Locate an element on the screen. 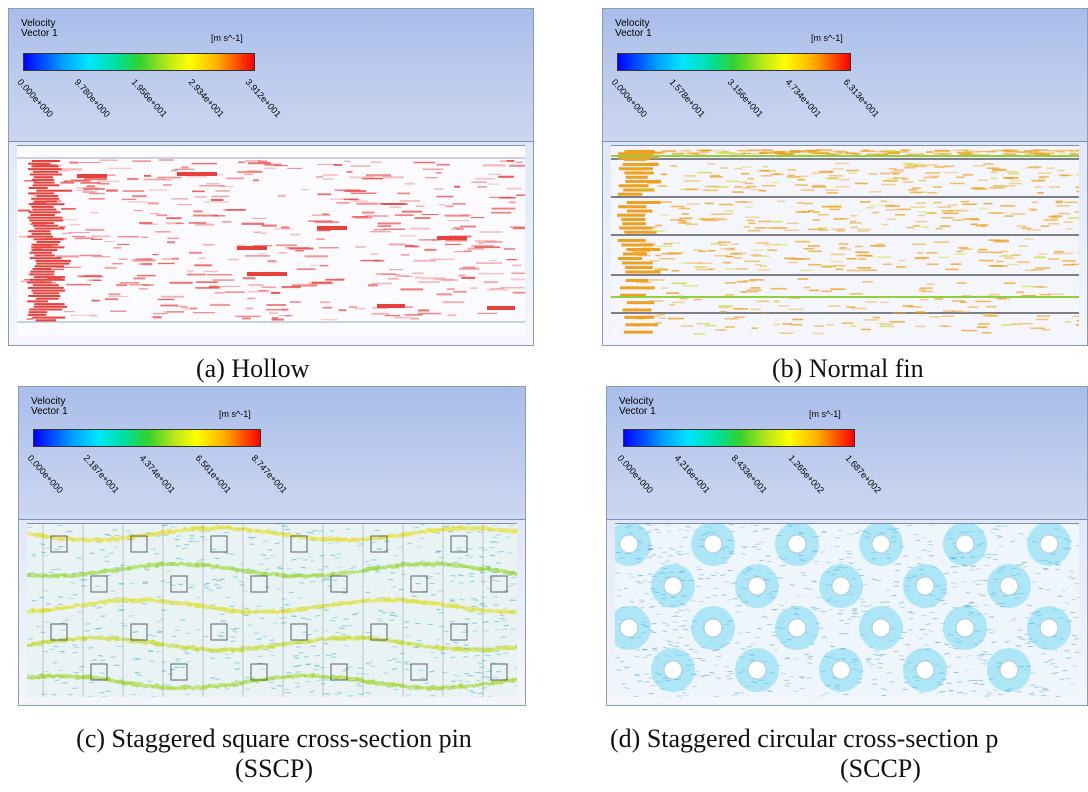 Image resolution: width=1088 pixels, height=792 pixels. tick-label: 8.433e+001 is located at coordinates (749, 474).